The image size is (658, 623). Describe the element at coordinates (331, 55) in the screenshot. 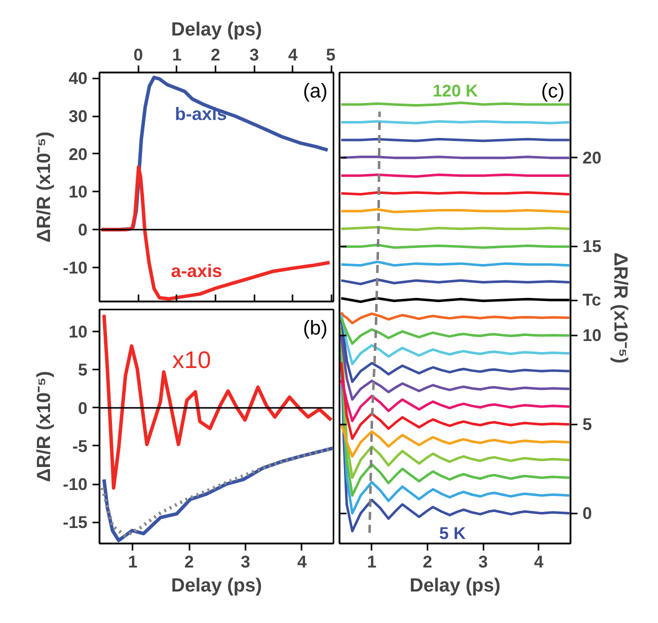

I see `x-tick-label: 5` at that location.